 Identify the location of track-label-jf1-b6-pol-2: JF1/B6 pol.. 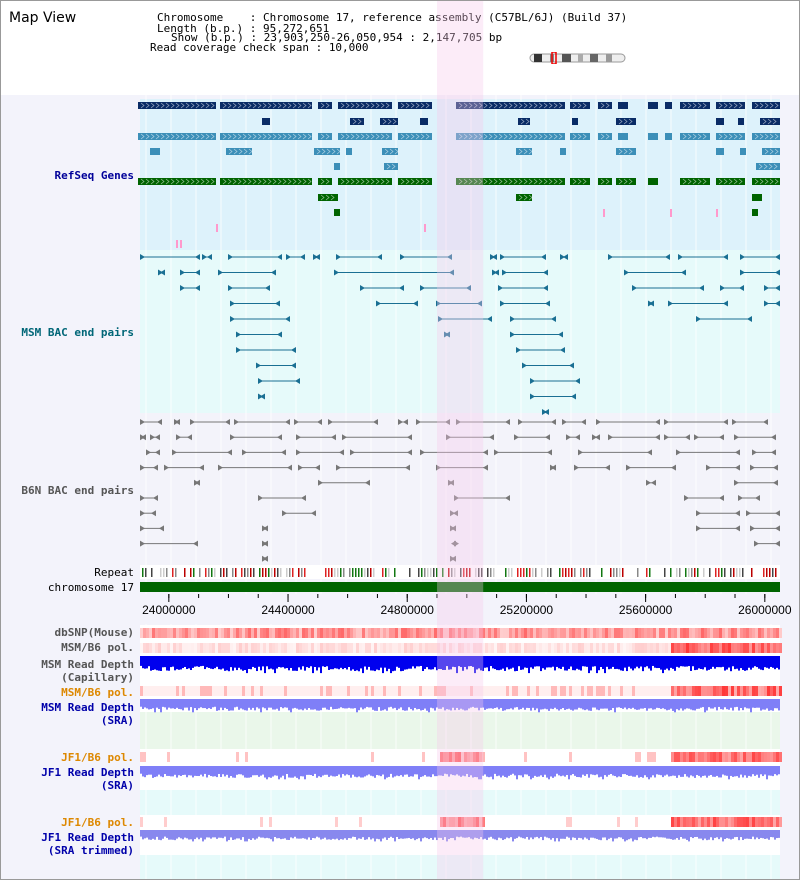
(97, 822).